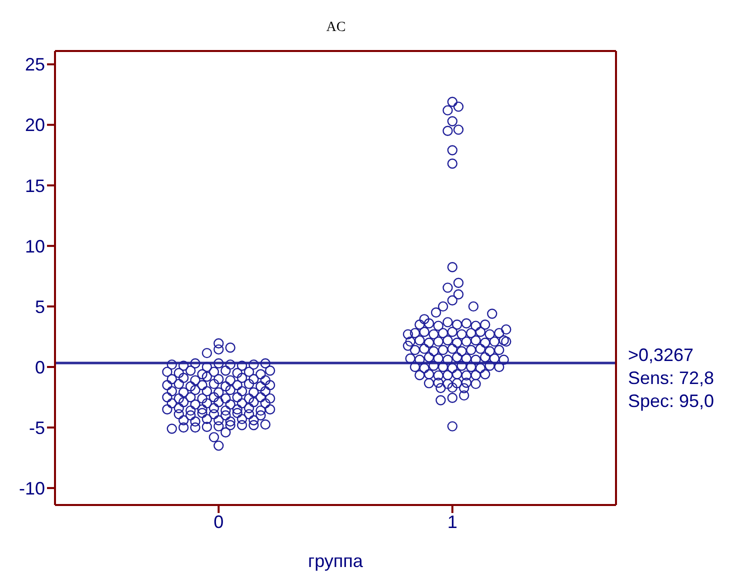 This screenshot has width=747, height=581. Describe the element at coordinates (336, 561) in the screenshot. I see `x-axis-title: группа` at that location.